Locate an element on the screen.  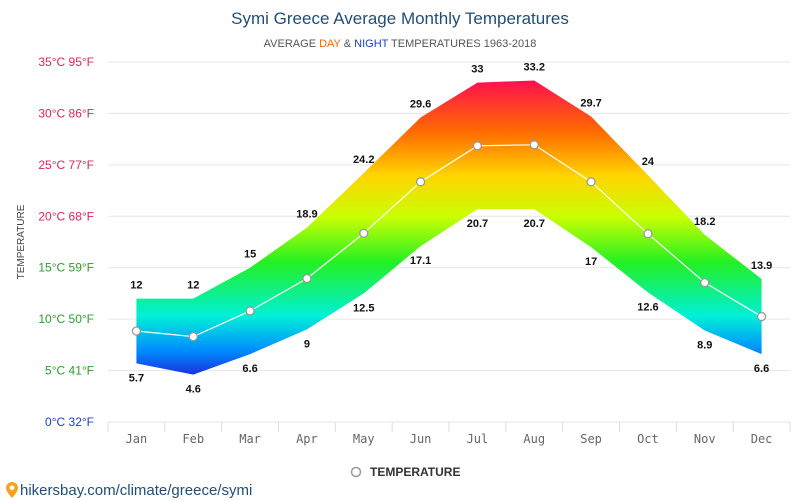
legend-marker-icon is located at coordinates (356, 472).